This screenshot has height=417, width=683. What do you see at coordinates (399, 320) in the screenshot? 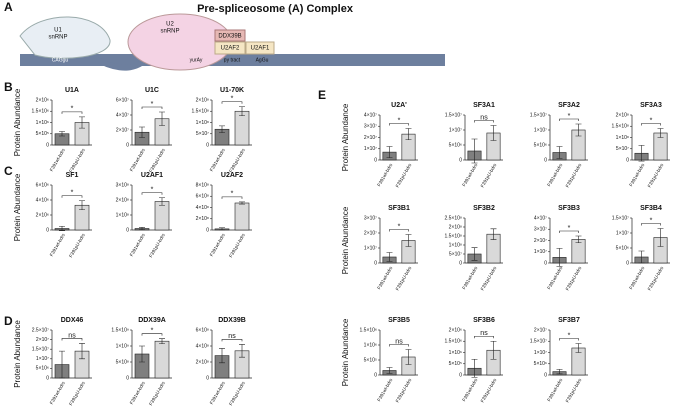
I see `chart-title: SF3B5` at bounding box center [399, 320].